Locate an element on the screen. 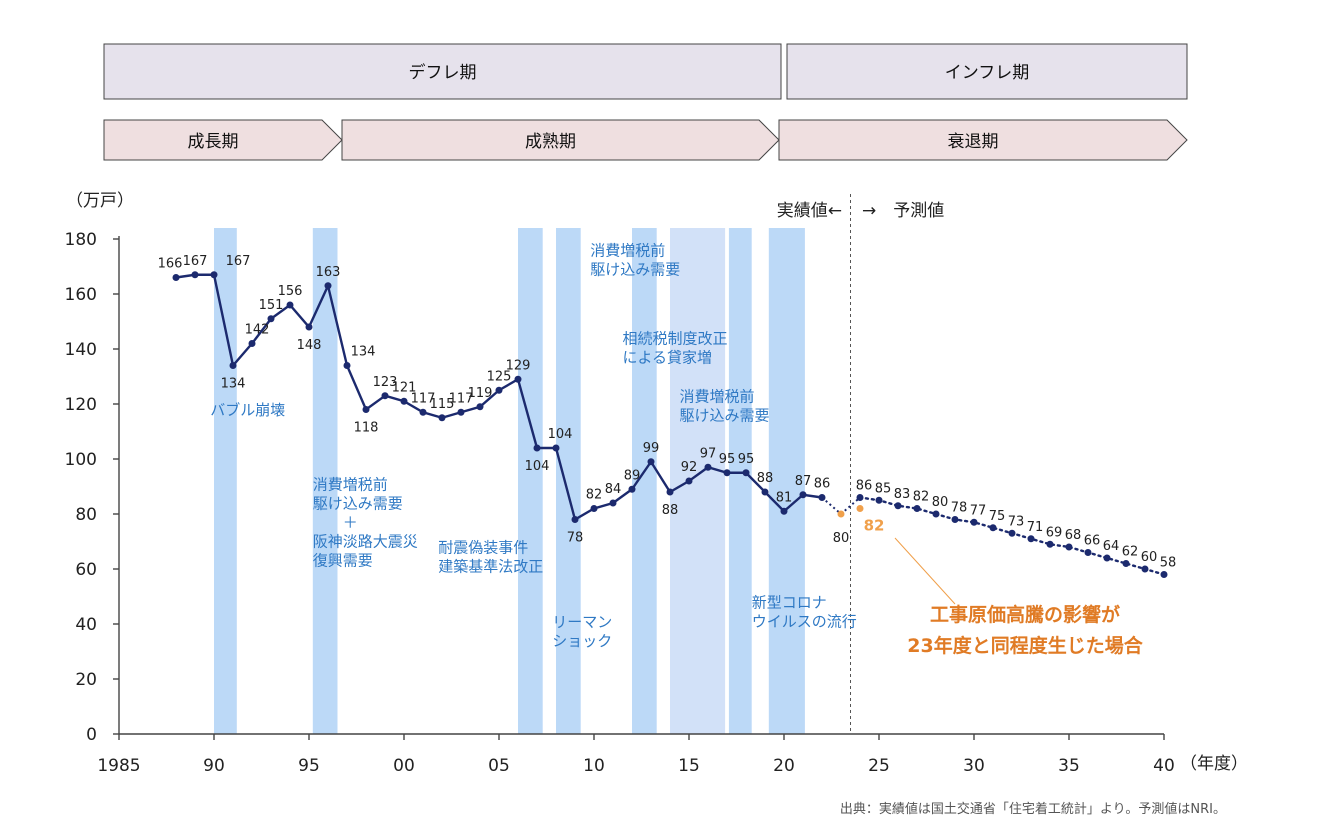  data-label: 151 is located at coordinates (271, 305).